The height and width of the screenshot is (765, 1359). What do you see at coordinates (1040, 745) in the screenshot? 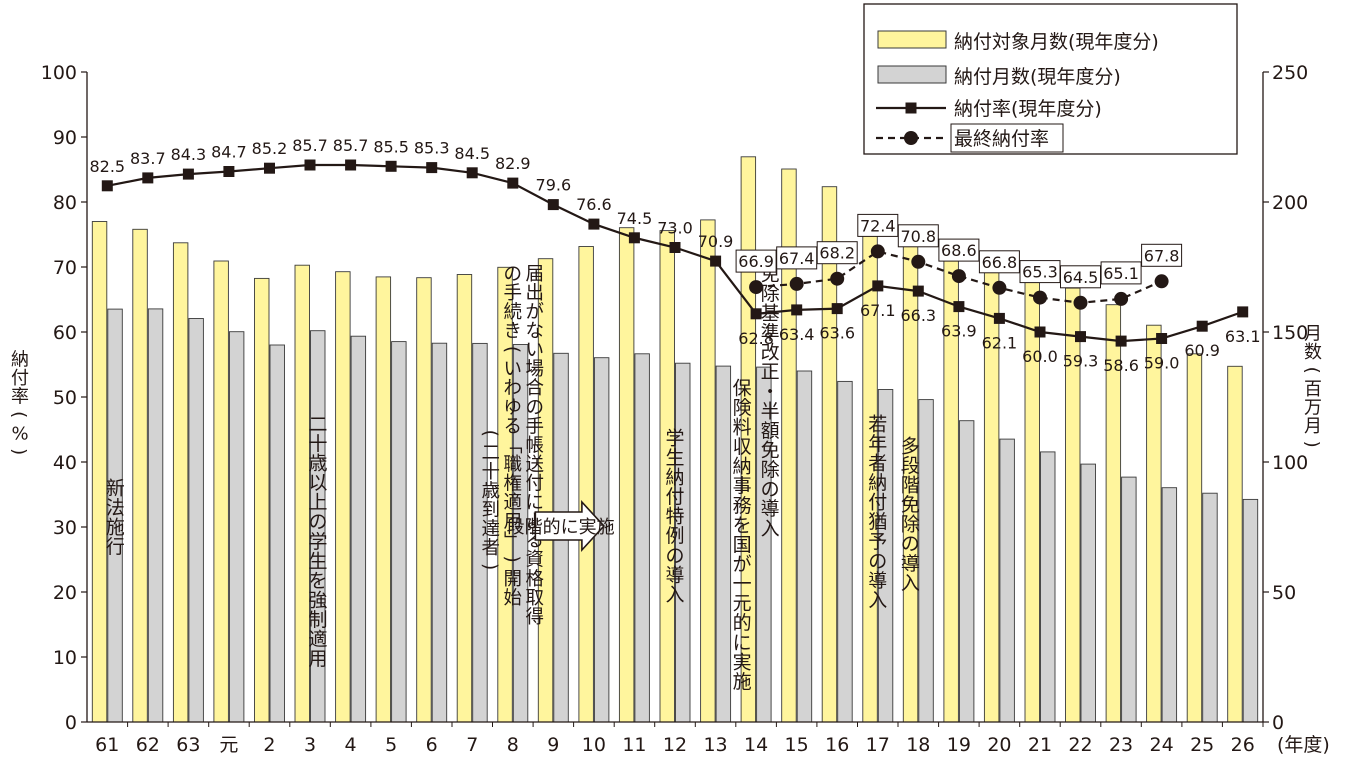
I see `tick-label-x: 21` at bounding box center [1040, 745].